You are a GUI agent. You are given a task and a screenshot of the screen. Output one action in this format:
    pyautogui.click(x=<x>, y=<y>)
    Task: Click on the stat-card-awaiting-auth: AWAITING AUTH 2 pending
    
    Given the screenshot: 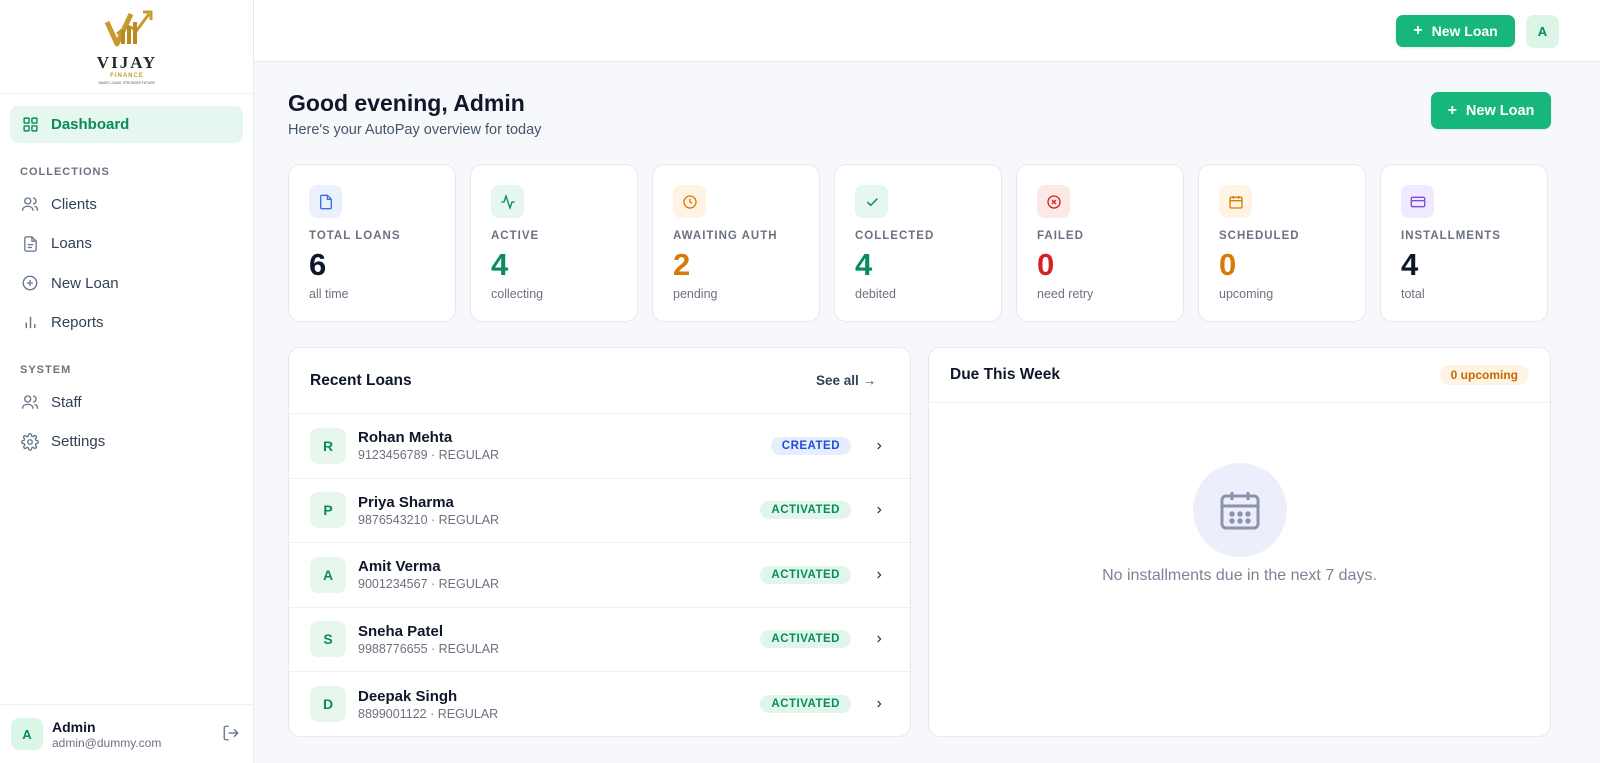 What is the action you would take?
    pyautogui.click(x=736, y=243)
    